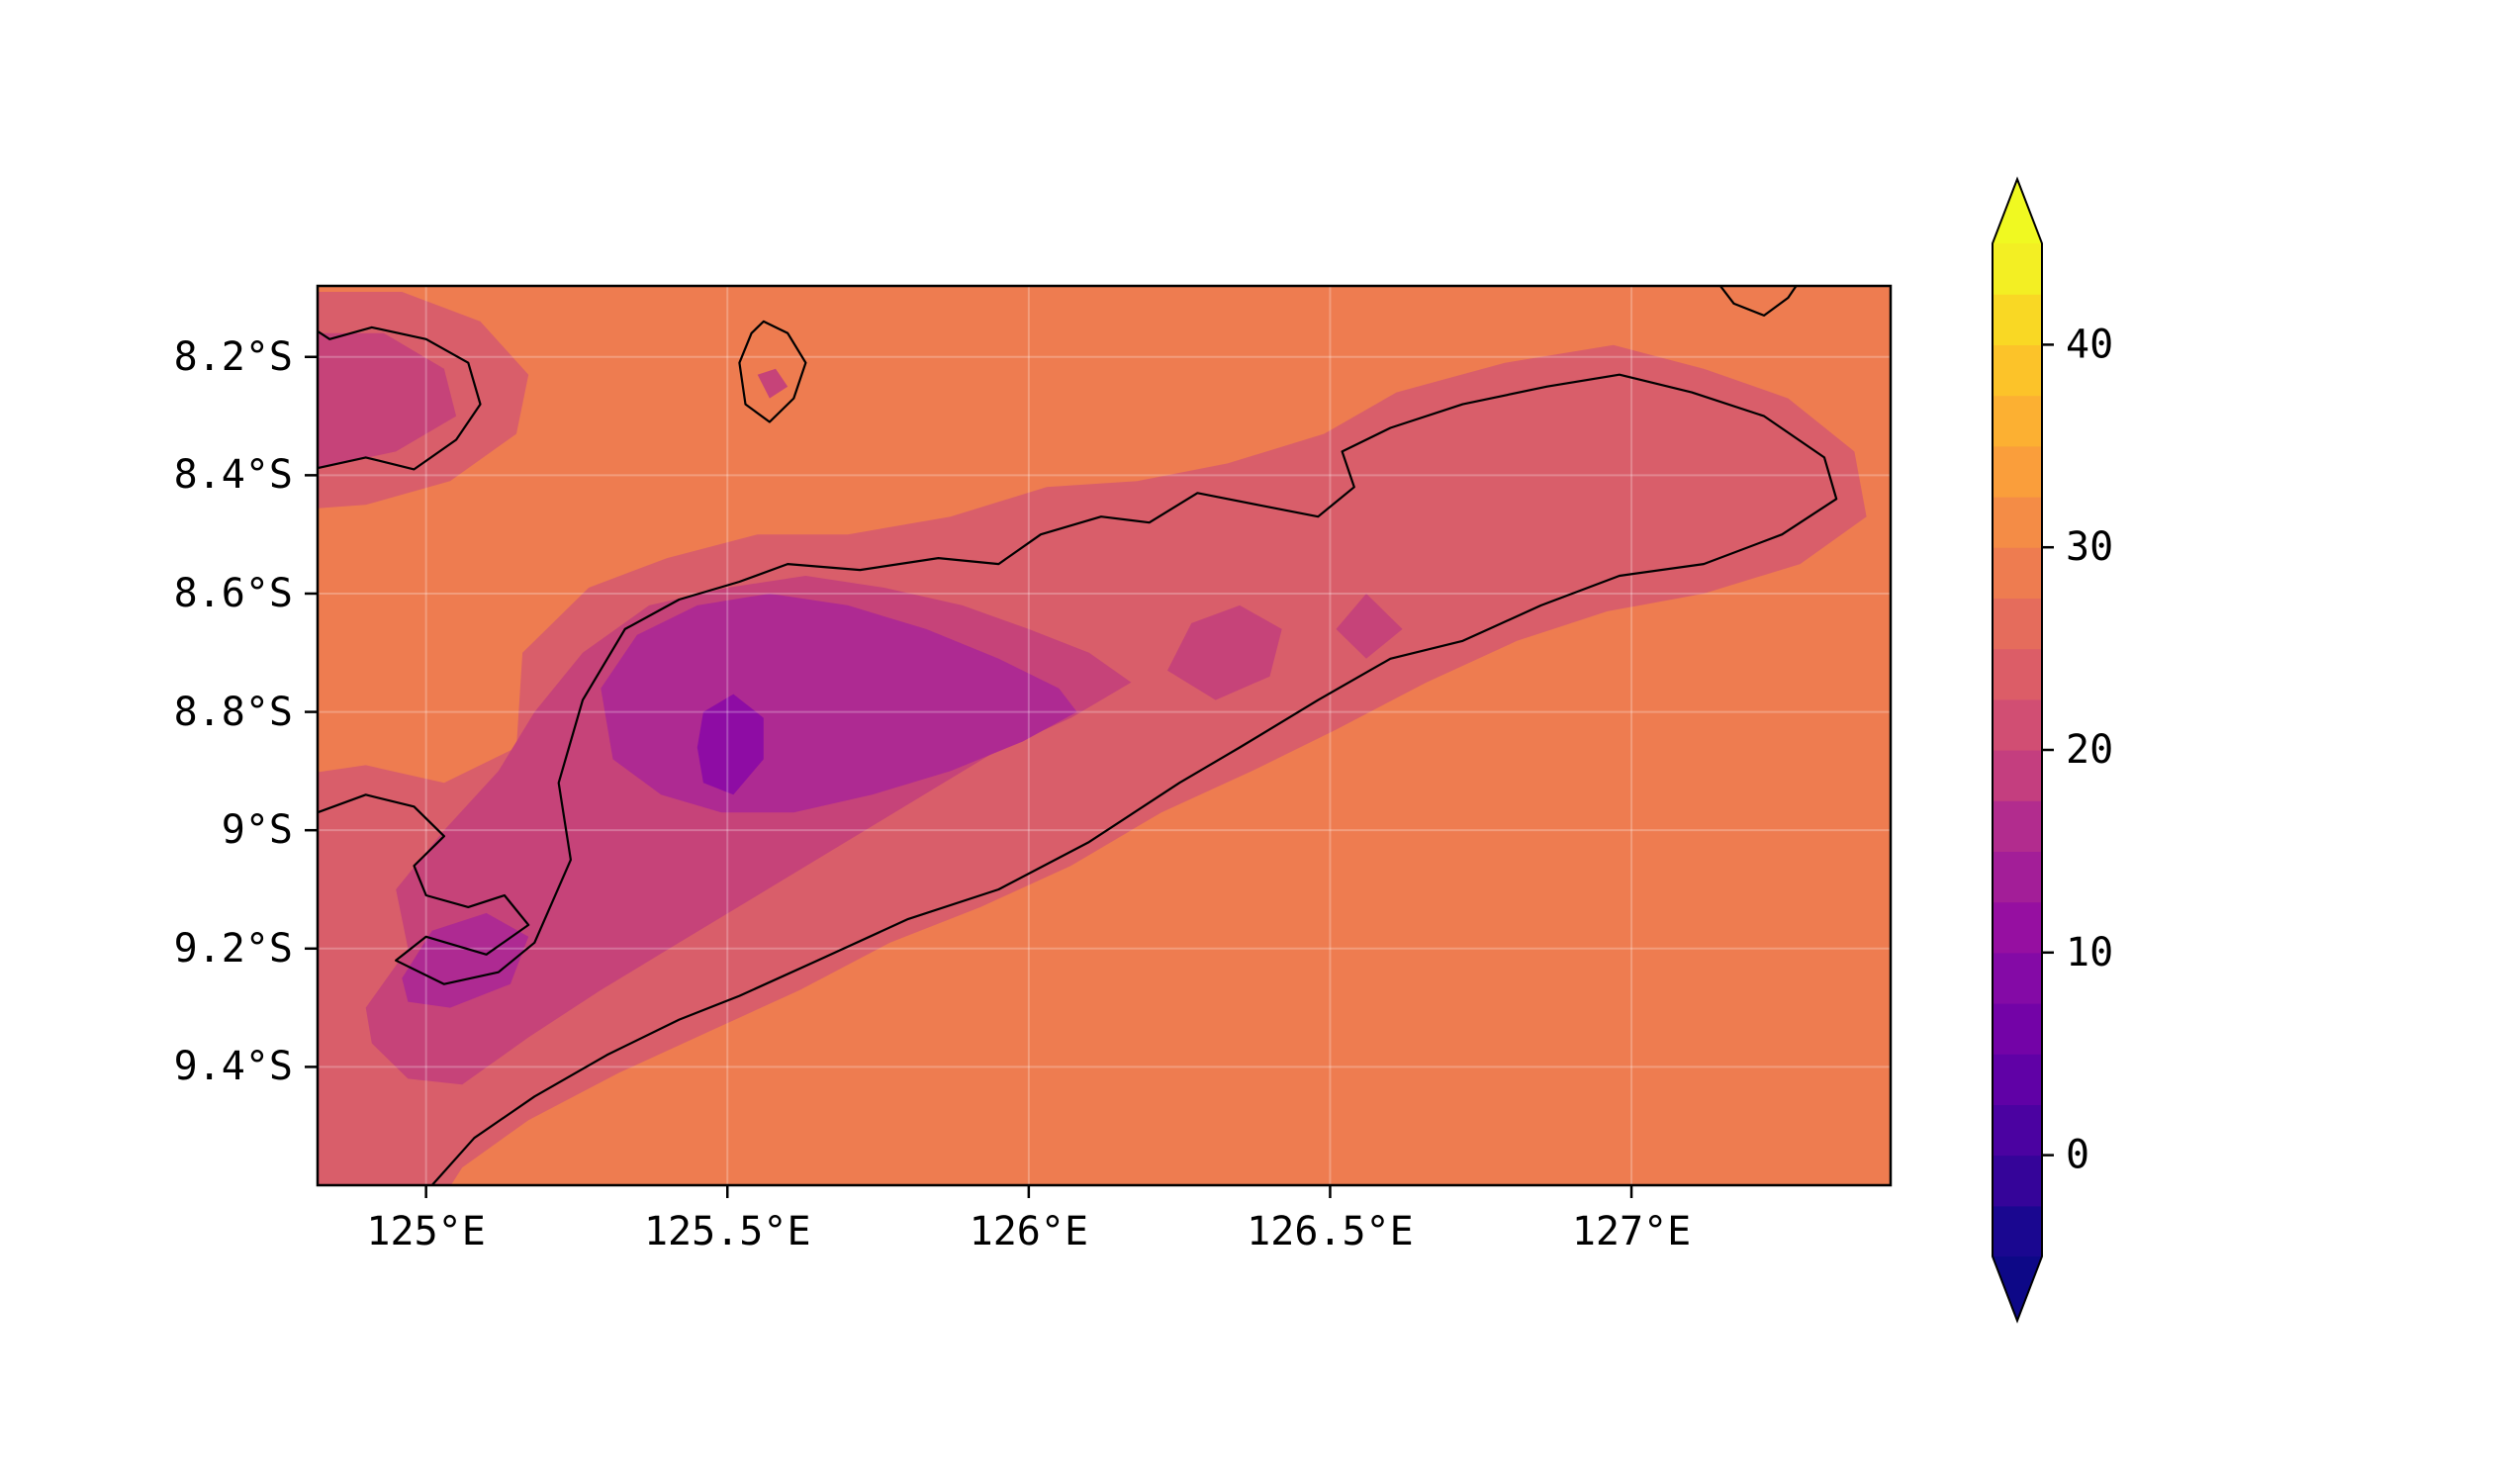 This screenshot has width=2504, height=1484. What do you see at coordinates (233, 593) in the screenshot?
I see `y-tick-label: 8.6°S` at bounding box center [233, 593].